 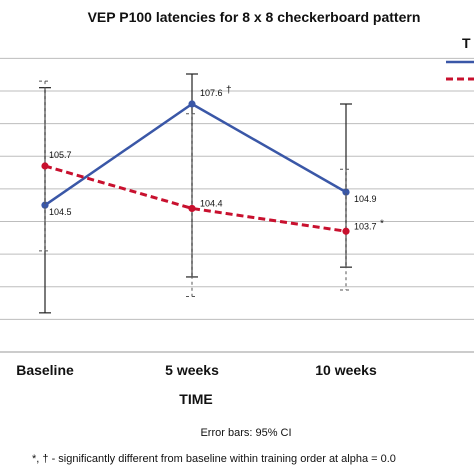 I want to click on legend-title: T, so click(x=466, y=43).